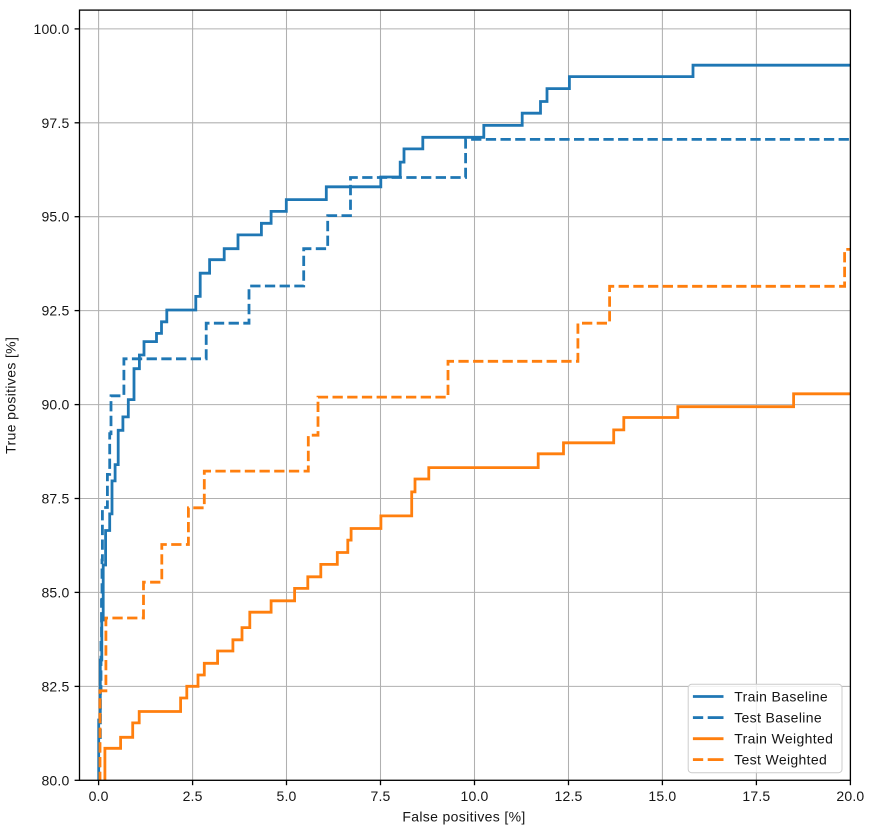 The height and width of the screenshot is (833, 874). What do you see at coordinates (55, 592) in the screenshot?
I see `svg-text: 85.0` at bounding box center [55, 592].